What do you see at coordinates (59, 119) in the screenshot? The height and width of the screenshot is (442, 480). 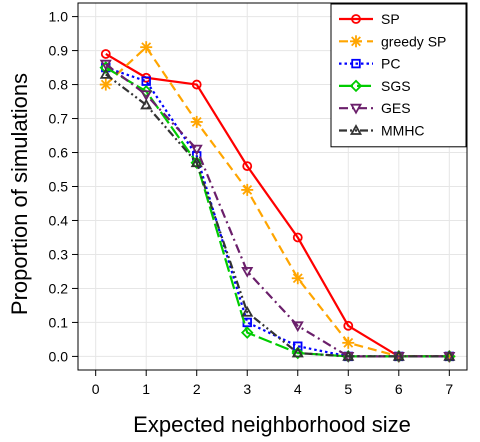 I see `y-tick-label: 0.7` at bounding box center [59, 119].